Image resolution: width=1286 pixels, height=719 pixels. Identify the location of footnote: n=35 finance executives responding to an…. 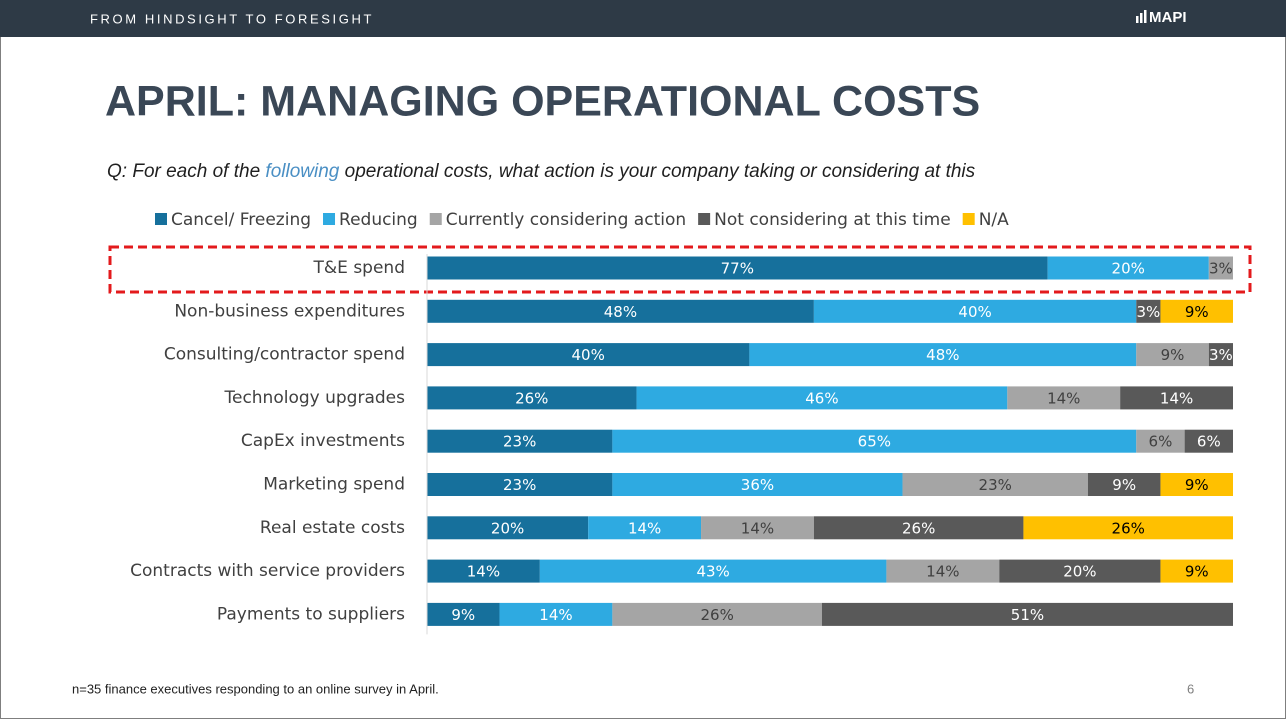
(255, 688).